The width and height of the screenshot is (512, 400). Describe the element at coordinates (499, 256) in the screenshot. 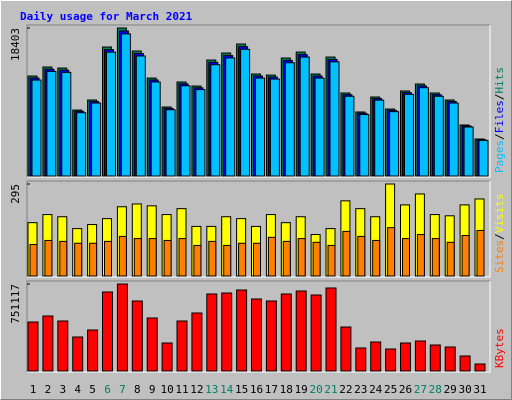

I see `legend-entry: Sites` at that location.